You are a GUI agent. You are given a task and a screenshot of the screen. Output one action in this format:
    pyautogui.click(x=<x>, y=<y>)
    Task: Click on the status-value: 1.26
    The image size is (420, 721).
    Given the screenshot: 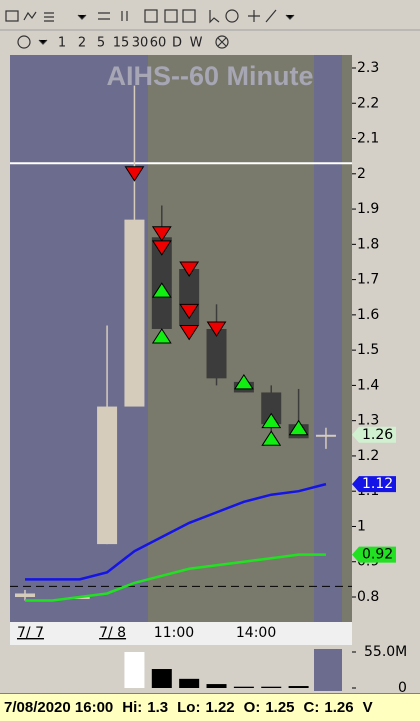 What is the action you would take?
    pyautogui.click(x=339, y=707)
    